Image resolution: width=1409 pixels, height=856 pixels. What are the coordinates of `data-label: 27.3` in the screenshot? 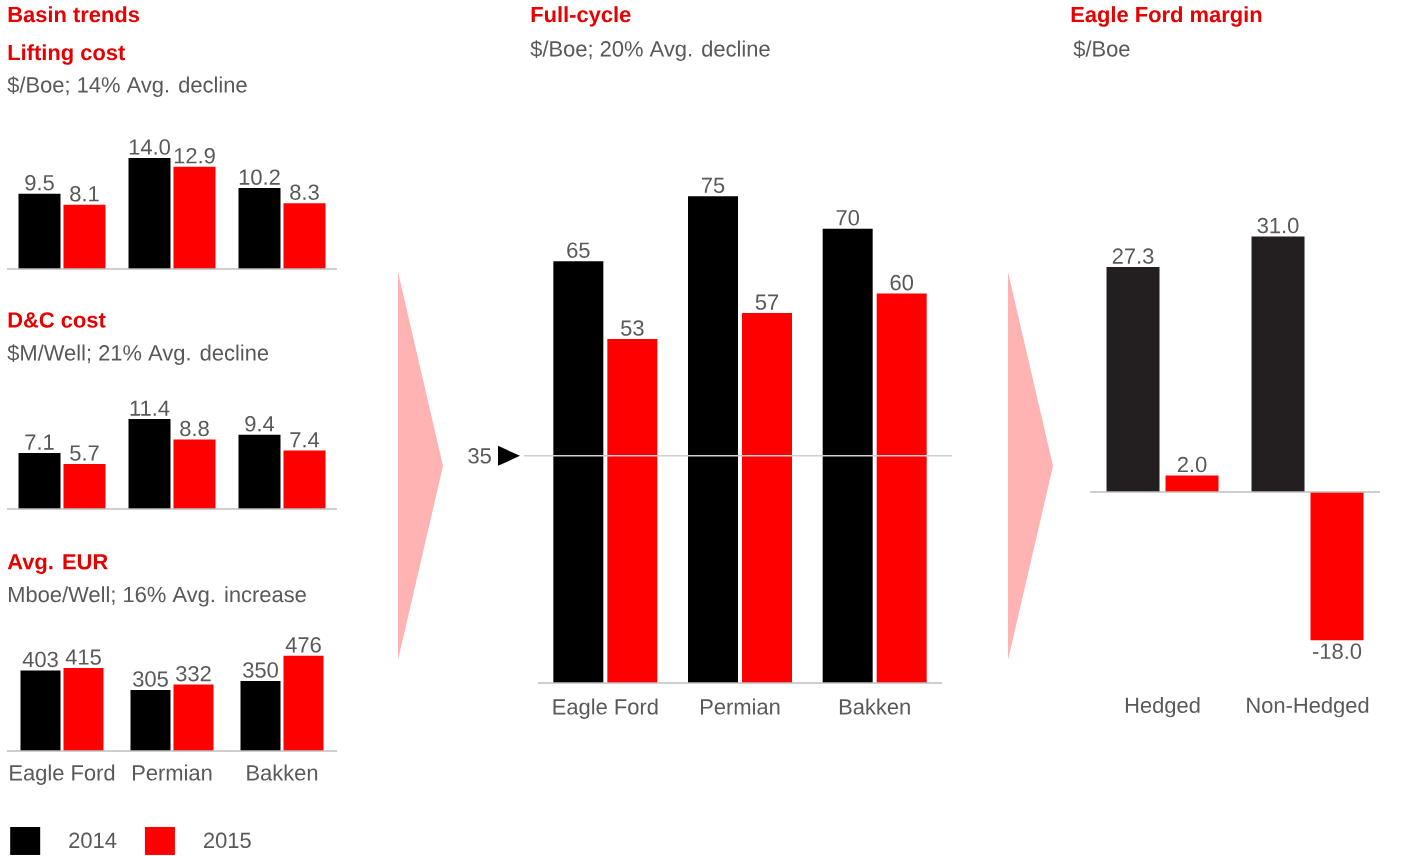 It's located at (1133, 256).